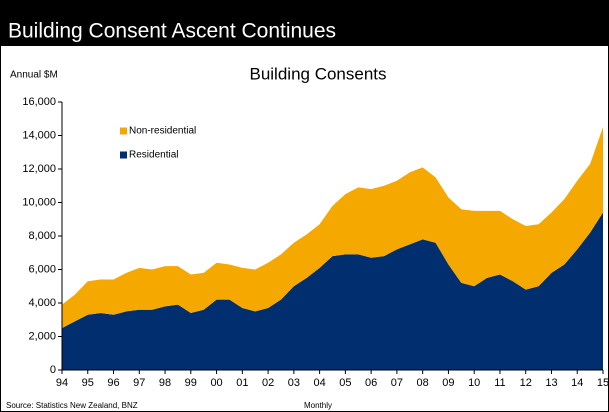 Image resolution: width=609 pixels, height=412 pixels. What do you see at coordinates (42, 303) in the screenshot?
I see `y-tick-label: 4,000` at bounding box center [42, 303].